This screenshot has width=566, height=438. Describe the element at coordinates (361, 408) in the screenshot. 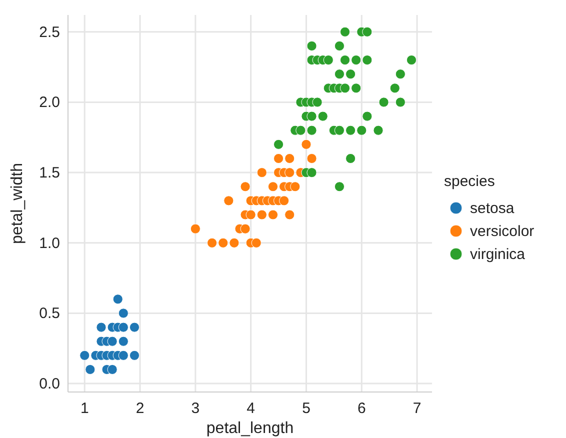

I see `x-tick-label: 6` at that location.